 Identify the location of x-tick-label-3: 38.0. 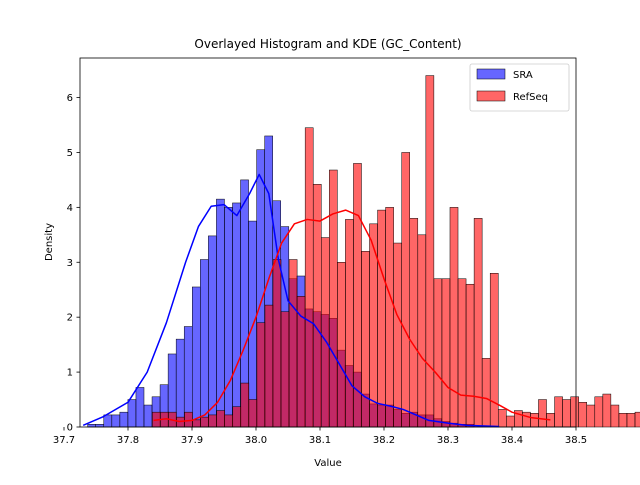
(256, 440).